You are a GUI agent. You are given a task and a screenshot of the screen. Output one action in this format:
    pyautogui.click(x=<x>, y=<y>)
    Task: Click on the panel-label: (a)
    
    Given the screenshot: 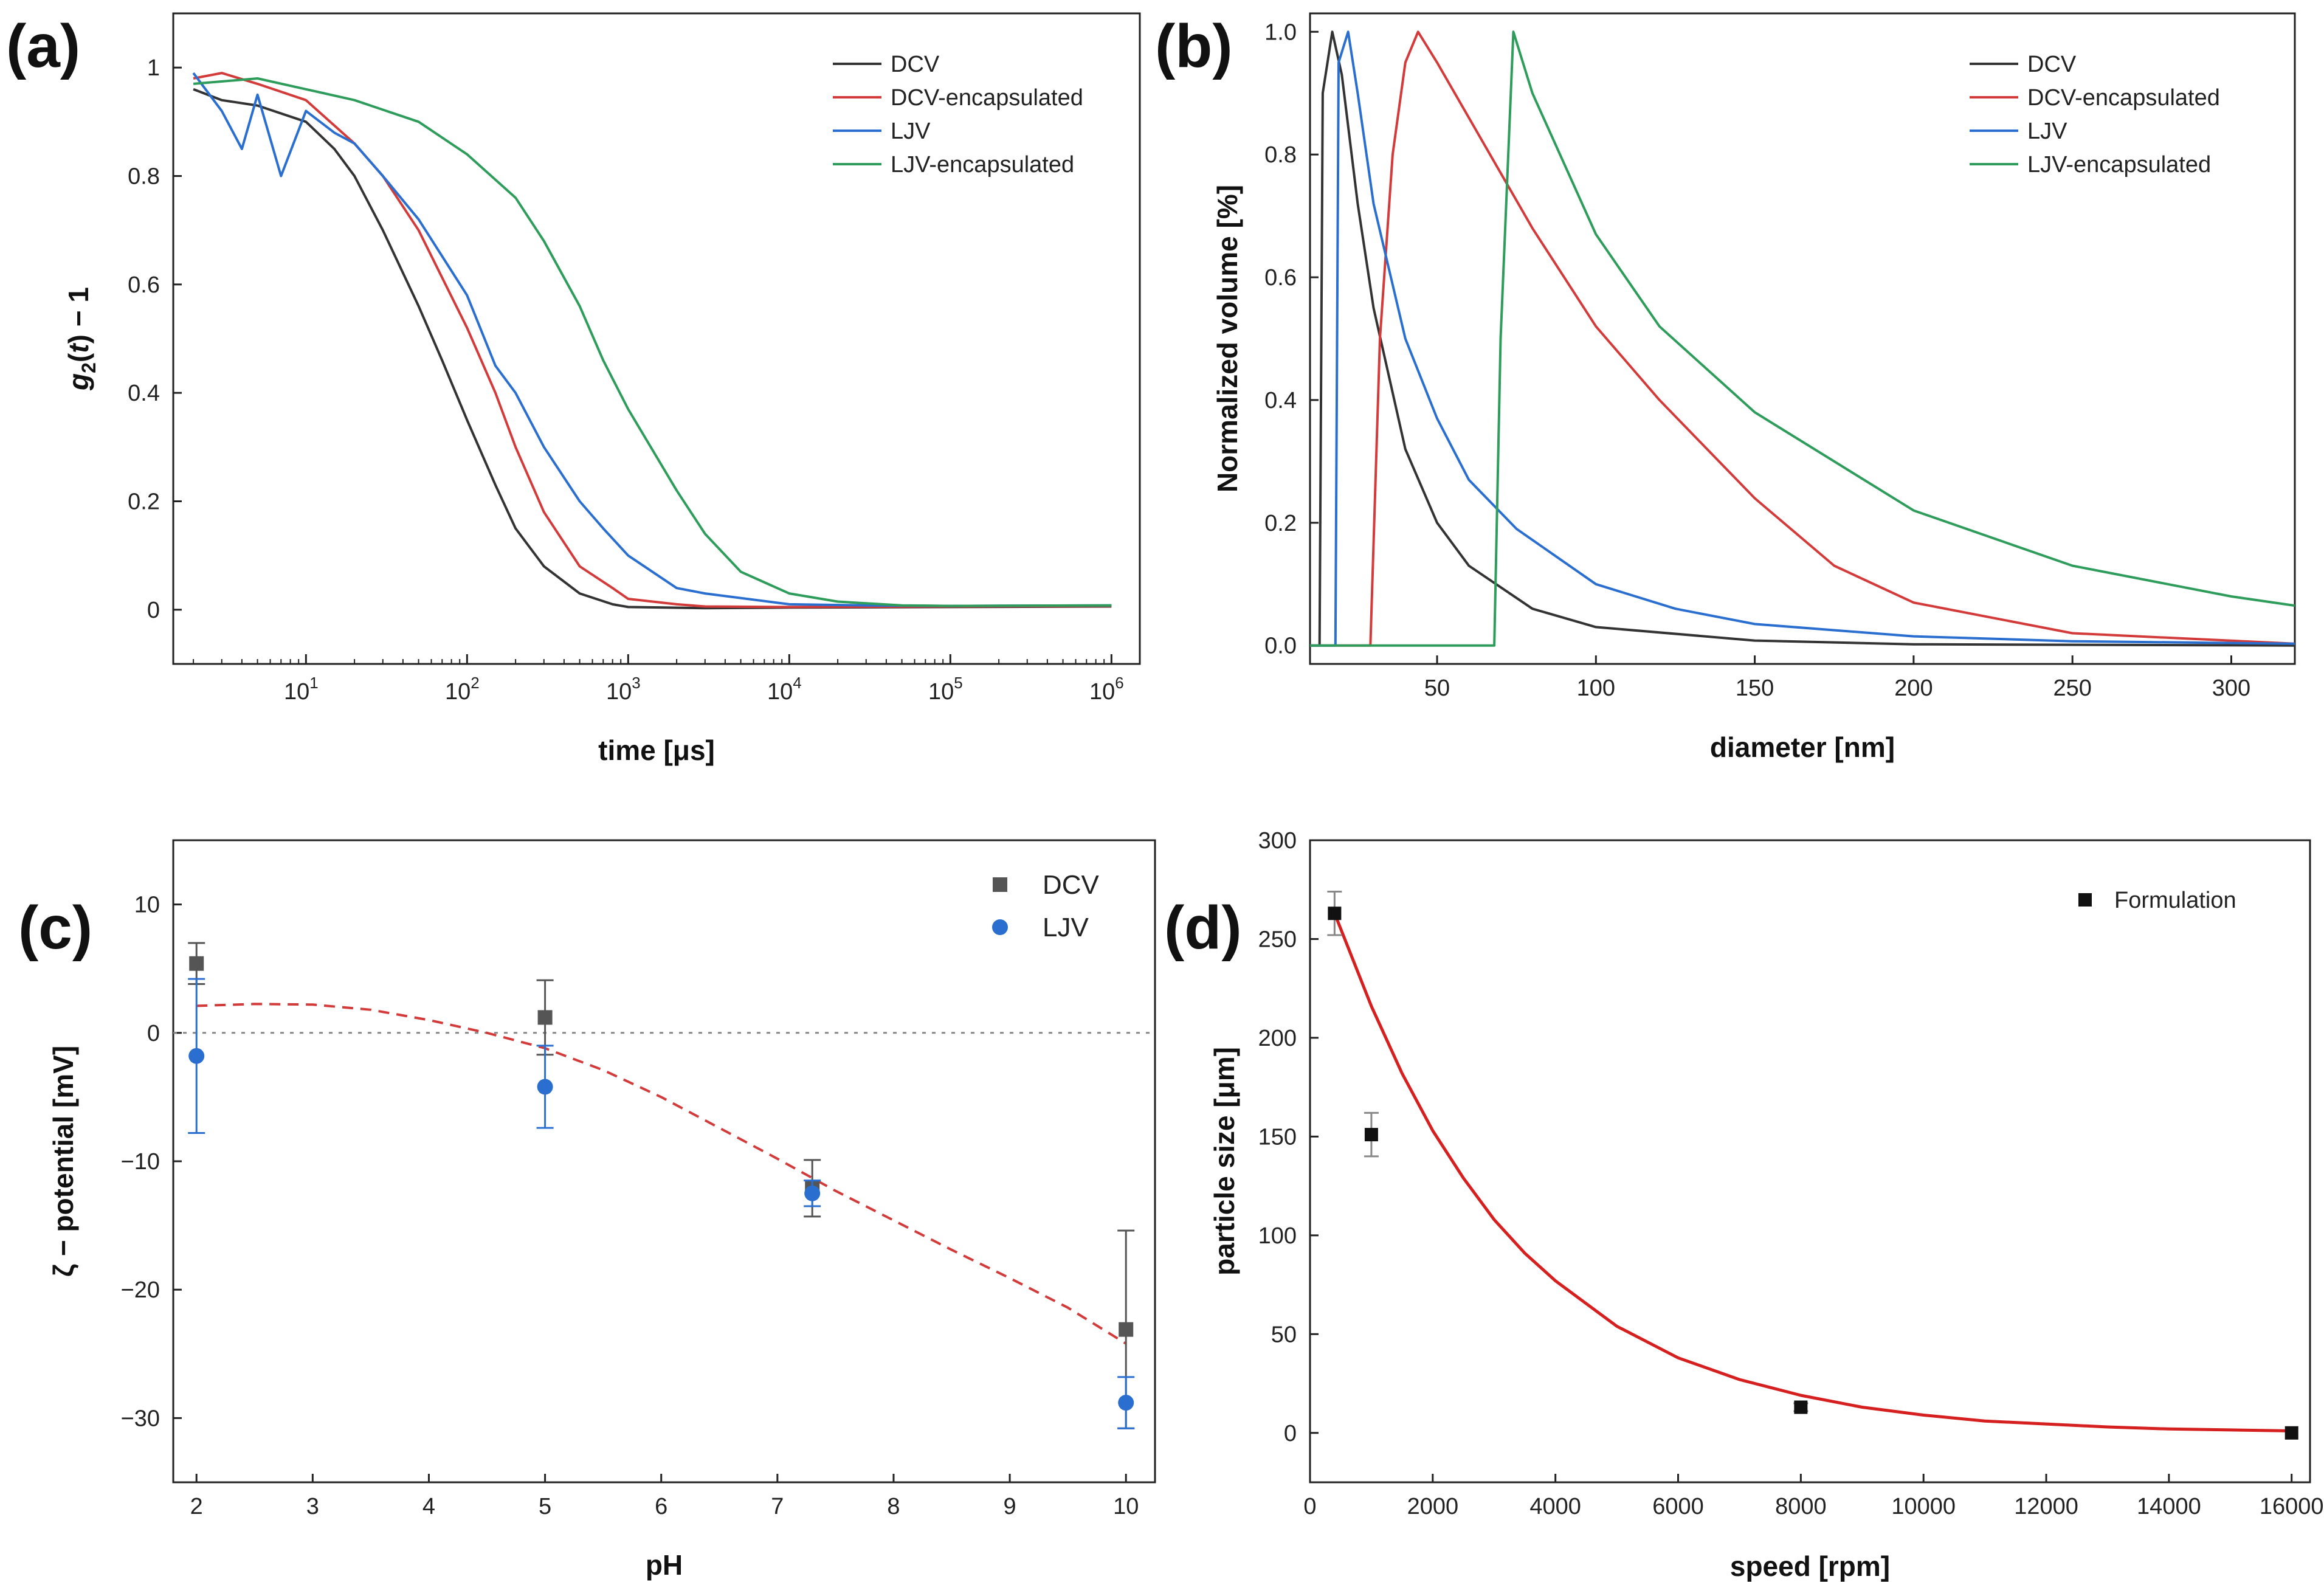 What is the action you would take?
    pyautogui.click(x=43, y=46)
    